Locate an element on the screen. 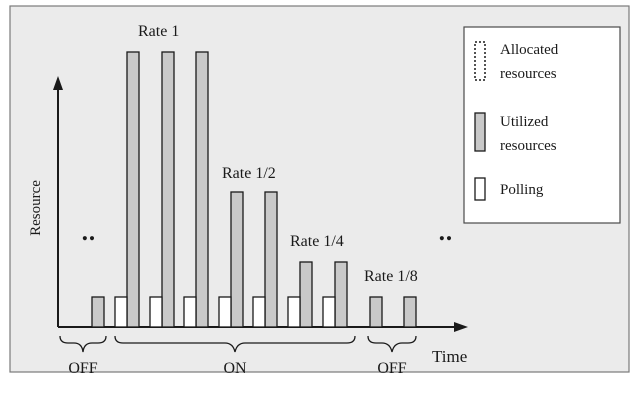 This screenshot has height=408, width=635. legend-utilized-line1: Utilized is located at coordinates (524, 122).